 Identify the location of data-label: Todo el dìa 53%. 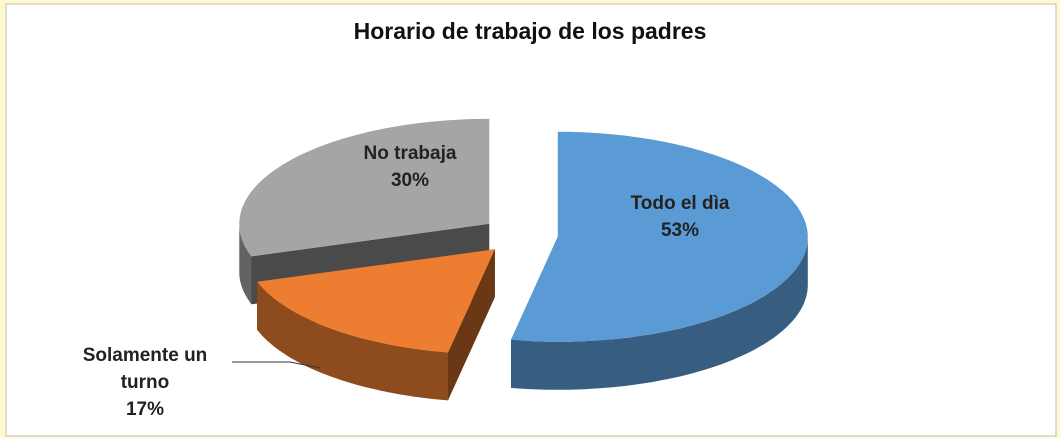
(680, 217).